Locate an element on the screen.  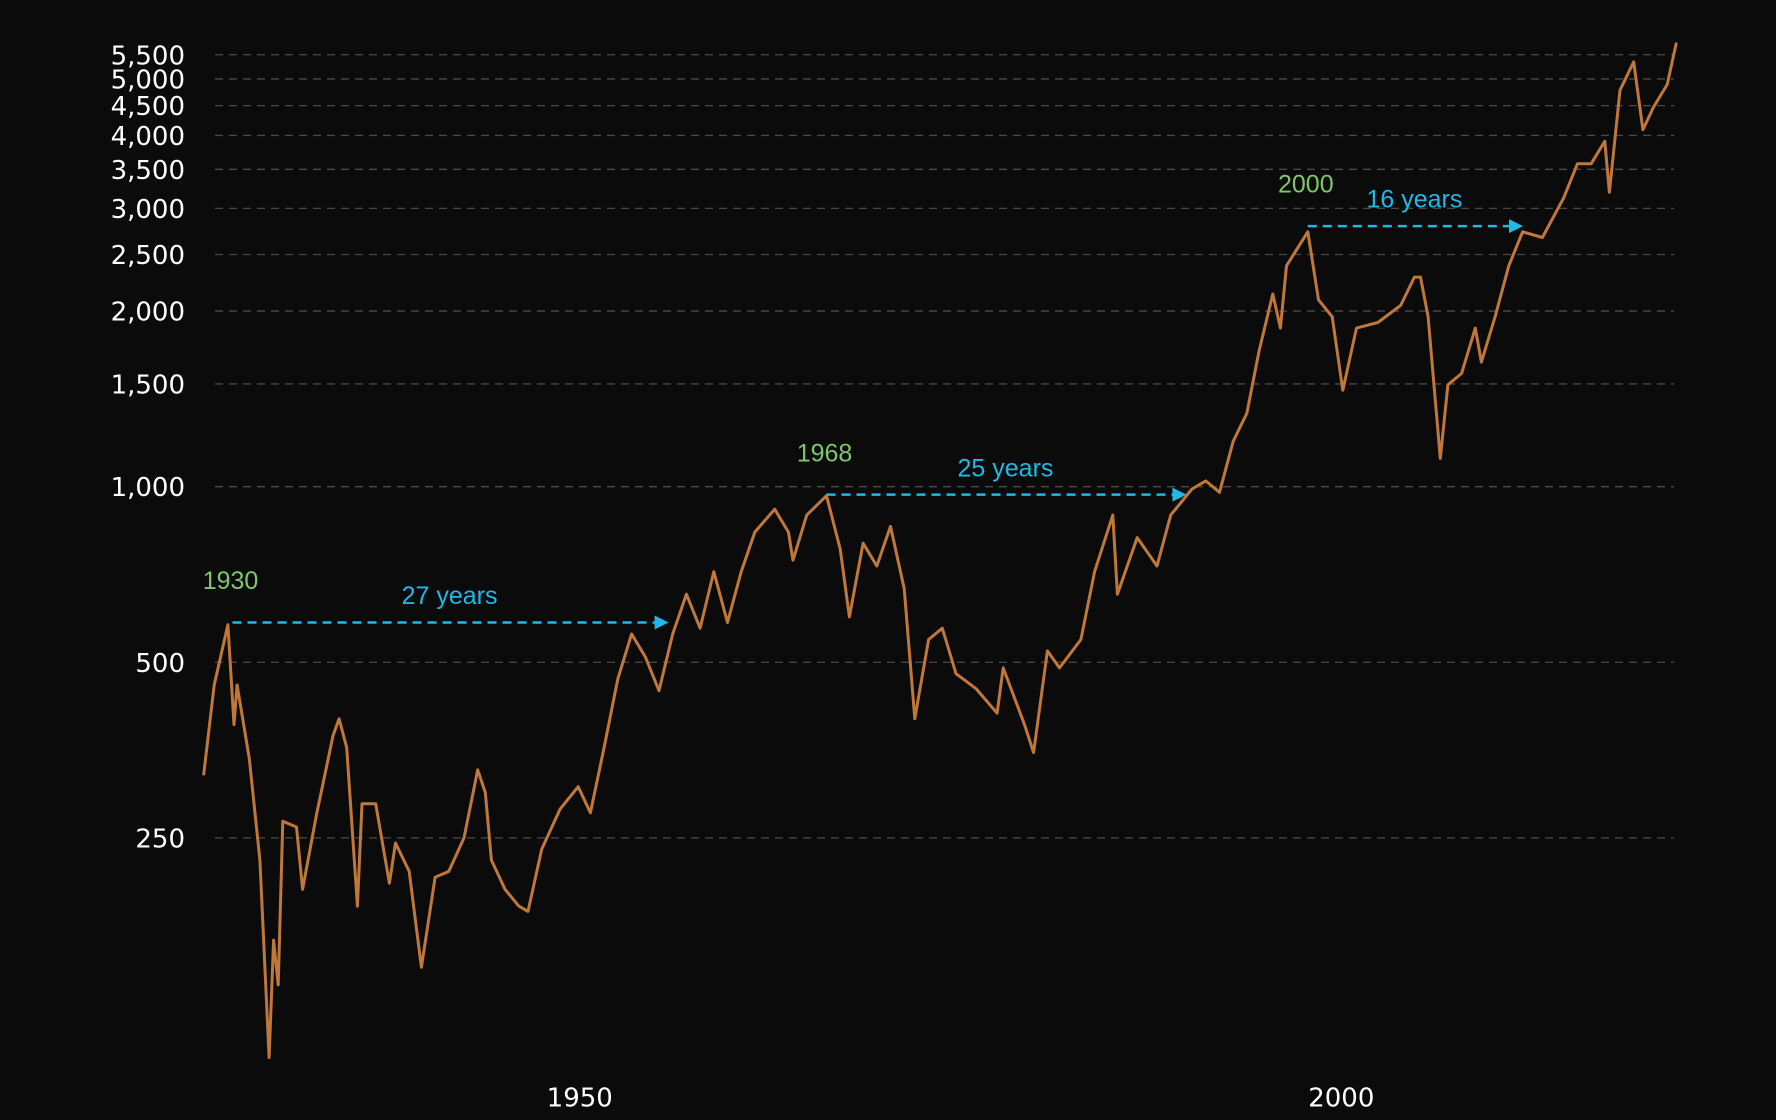
y-tick-label: 500 is located at coordinates (160, 664).